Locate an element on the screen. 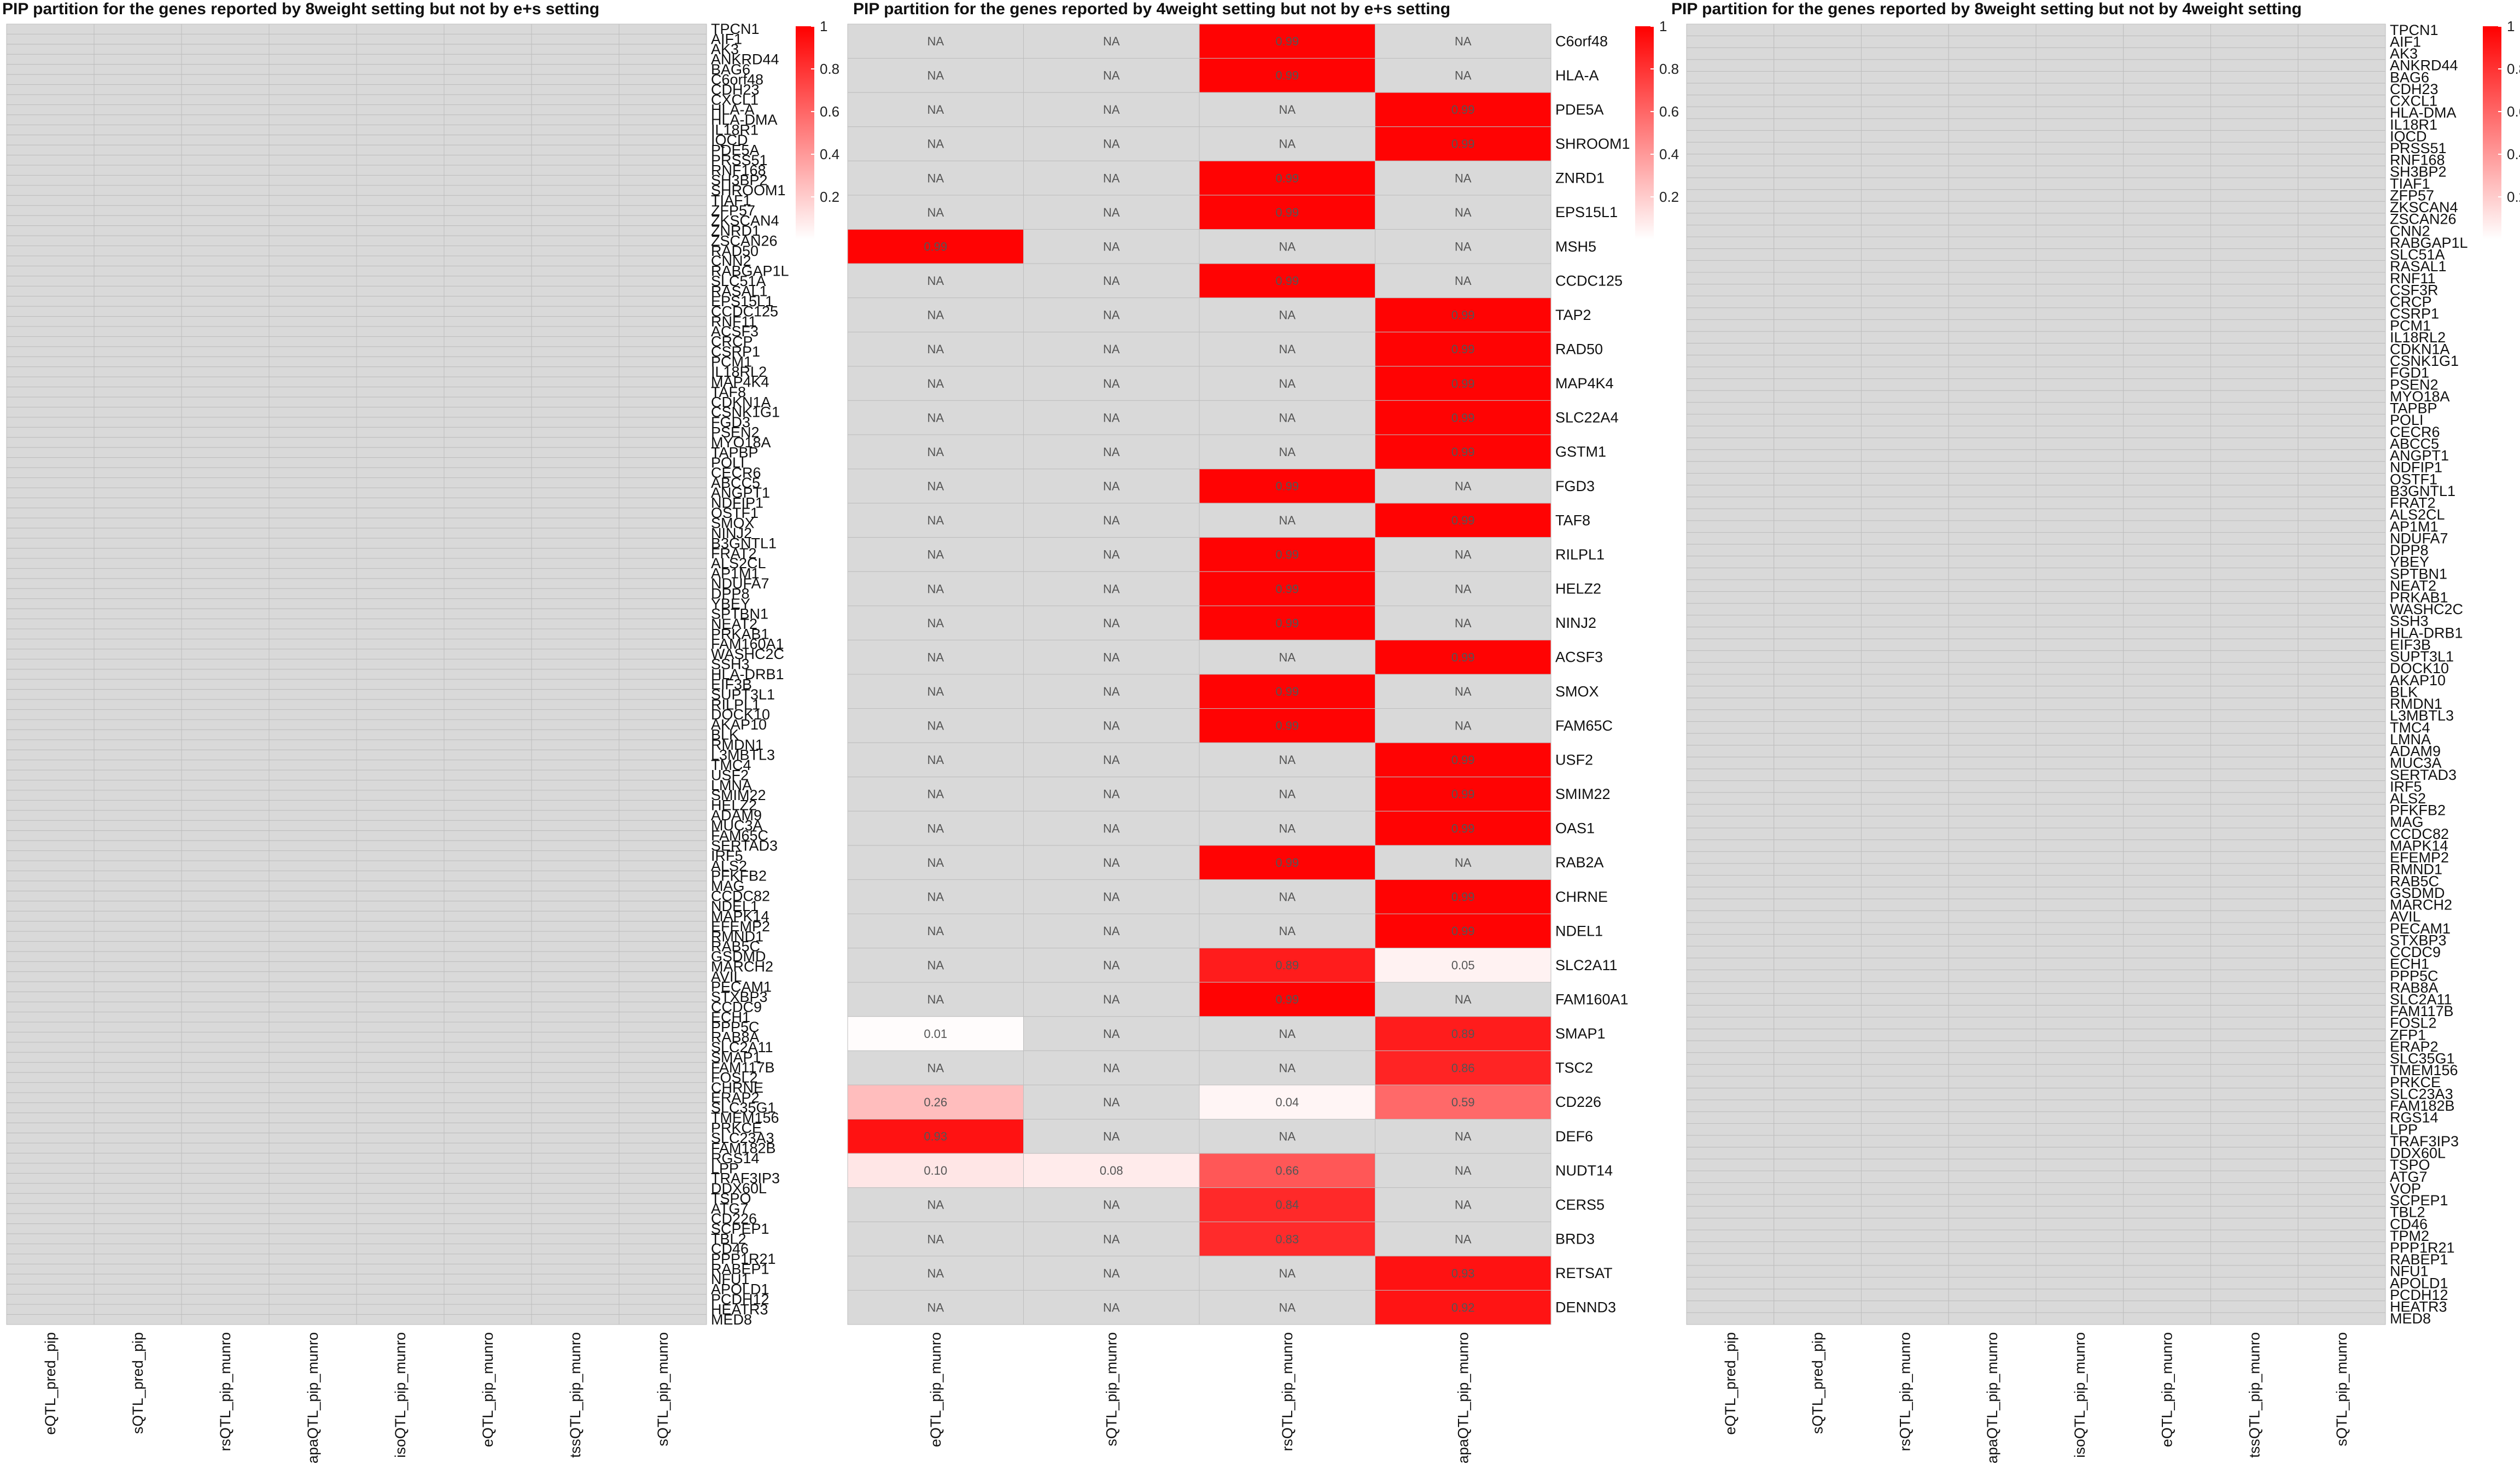 This screenshot has height=1470, width=2520. row-label: TRAF3IP3 is located at coordinates (2424, 1141).